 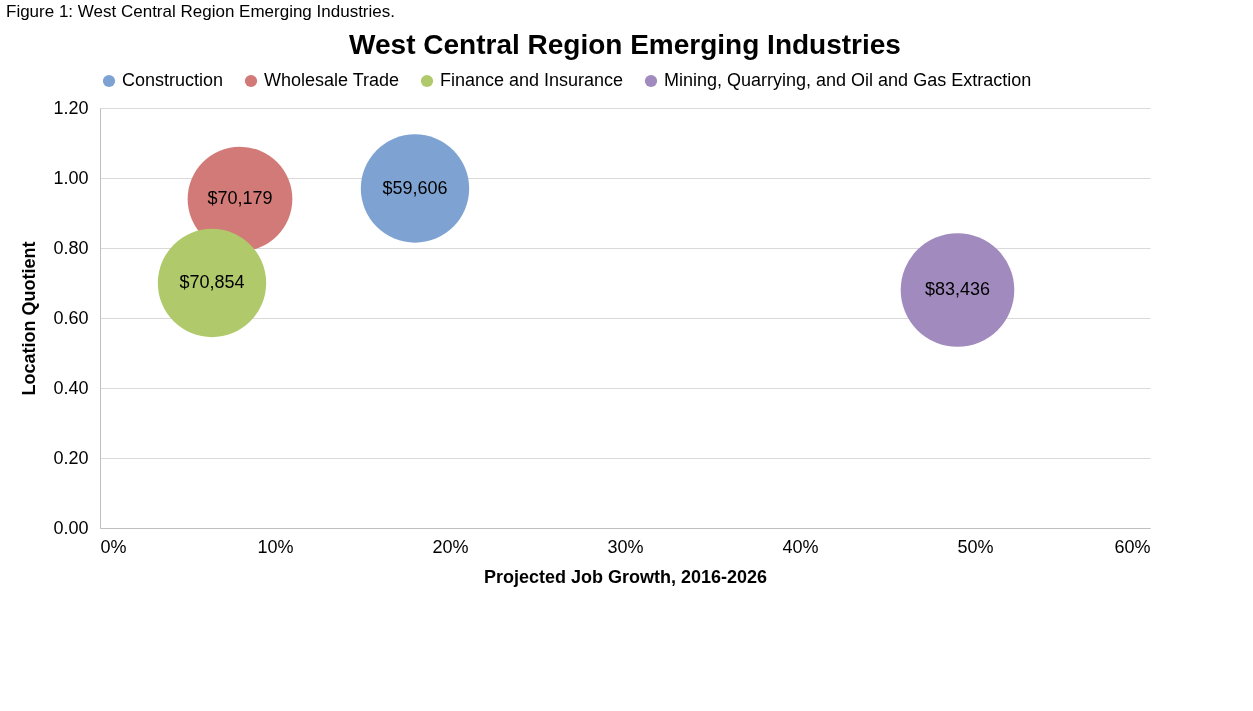 I want to click on y-tick-label: 0.20, so click(x=71, y=457).